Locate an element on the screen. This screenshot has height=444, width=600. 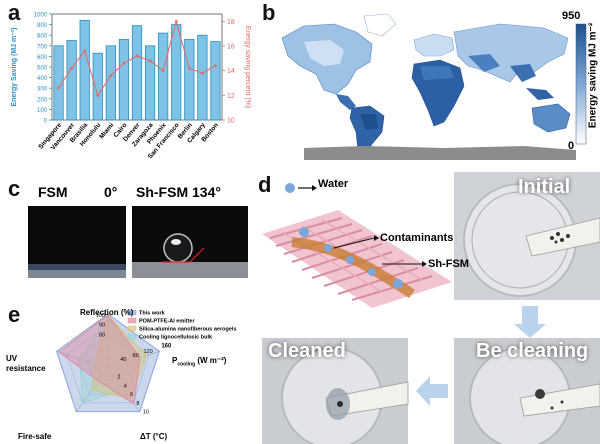
ring-label-dt: 4 is located at coordinates (125, 386).